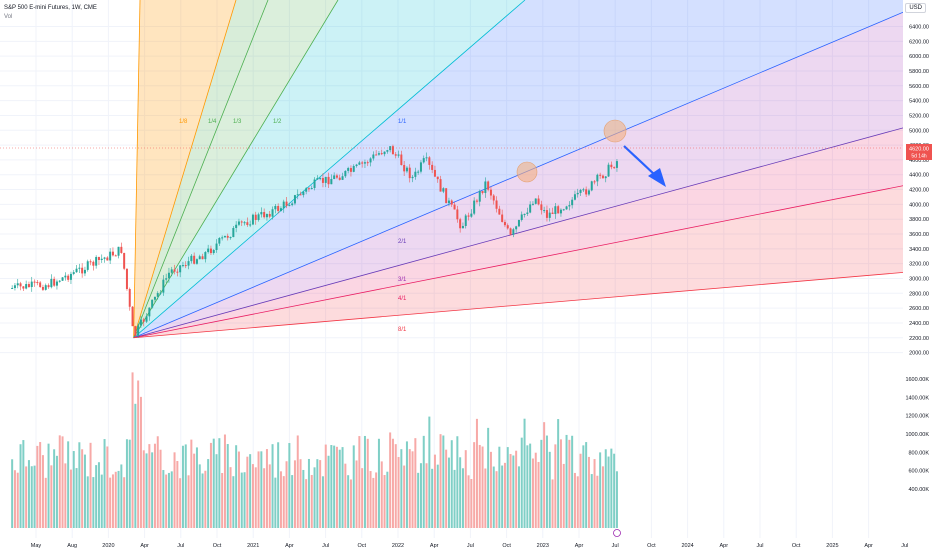  Describe the element at coordinates (50, 8) in the screenshot. I see `symbol-title: S&P 500 E-mini Futures, 1W, CME` at that location.